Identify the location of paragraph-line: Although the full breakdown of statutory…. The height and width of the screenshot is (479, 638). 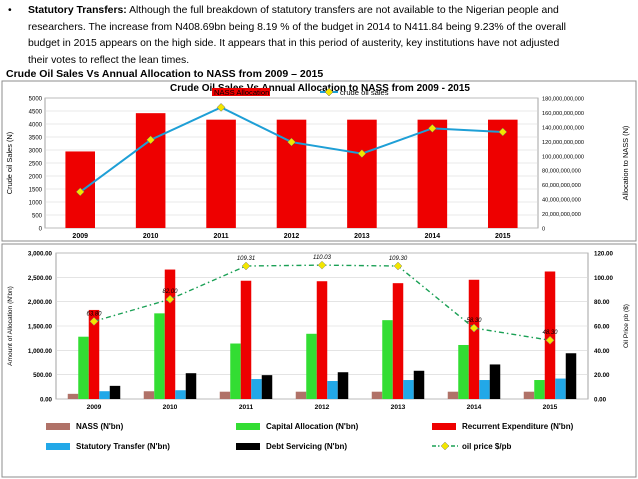
(344, 10).